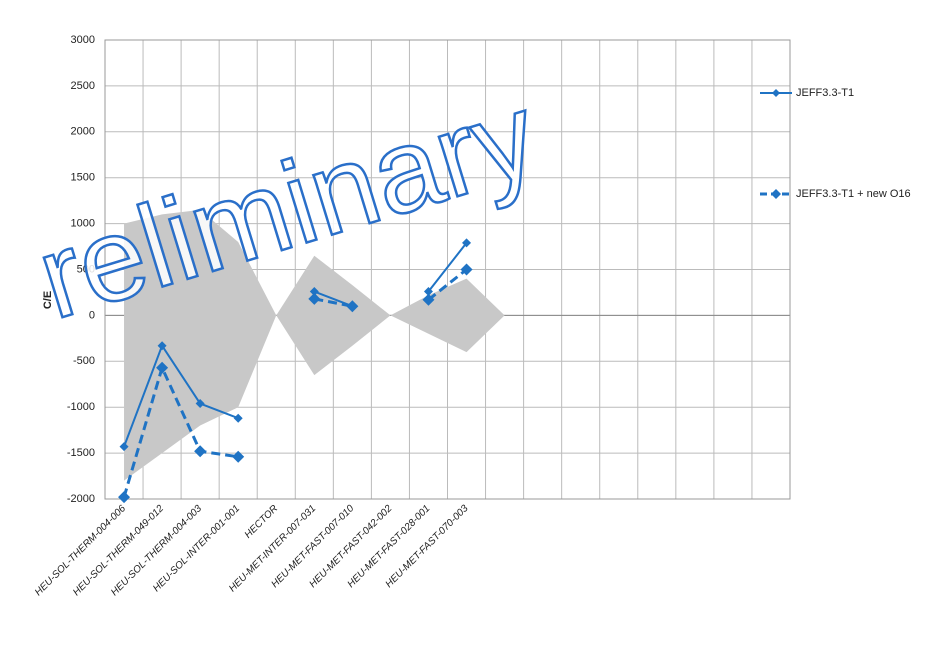 The width and height of the screenshot is (942, 648). What do you see at coordinates (825, 93) in the screenshot?
I see `legend-label: JEFF3.3-T1` at bounding box center [825, 93].